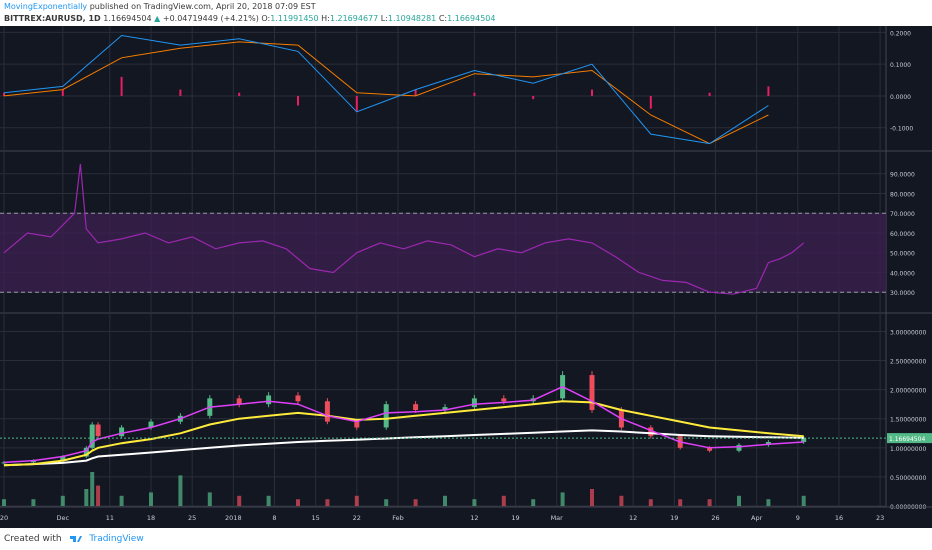 This screenshot has width=932, height=550. I want to click on x-tick-label: 11, so click(110, 518).